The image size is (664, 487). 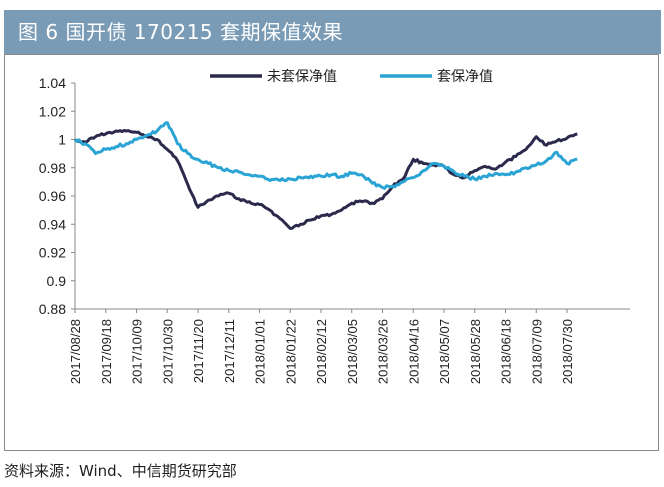 I want to click on y-tick-label: 0.88, so click(x=52, y=309).